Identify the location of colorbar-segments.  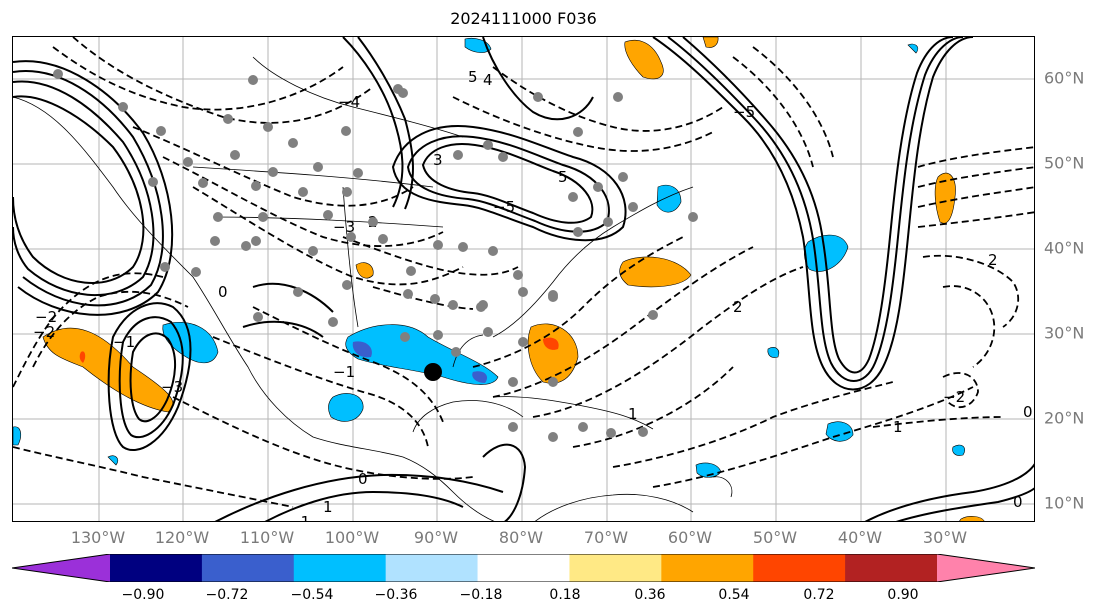
(523, 568).